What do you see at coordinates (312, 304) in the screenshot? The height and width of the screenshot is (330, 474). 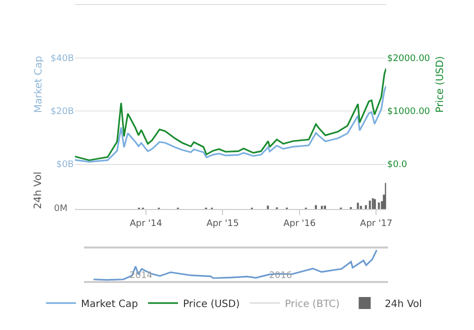 I see `legend-label: Price (BTC)` at bounding box center [312, 304].